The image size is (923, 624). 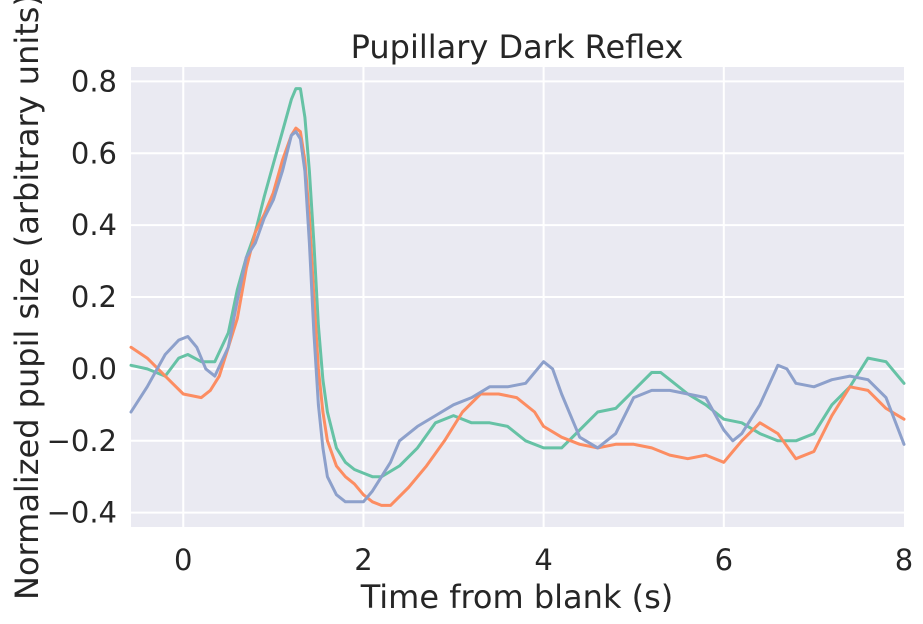 What do you see at coordinates (183, 560) in the screenshot?
I see `x-tick-label: 0` at bounding box center [183, 560].